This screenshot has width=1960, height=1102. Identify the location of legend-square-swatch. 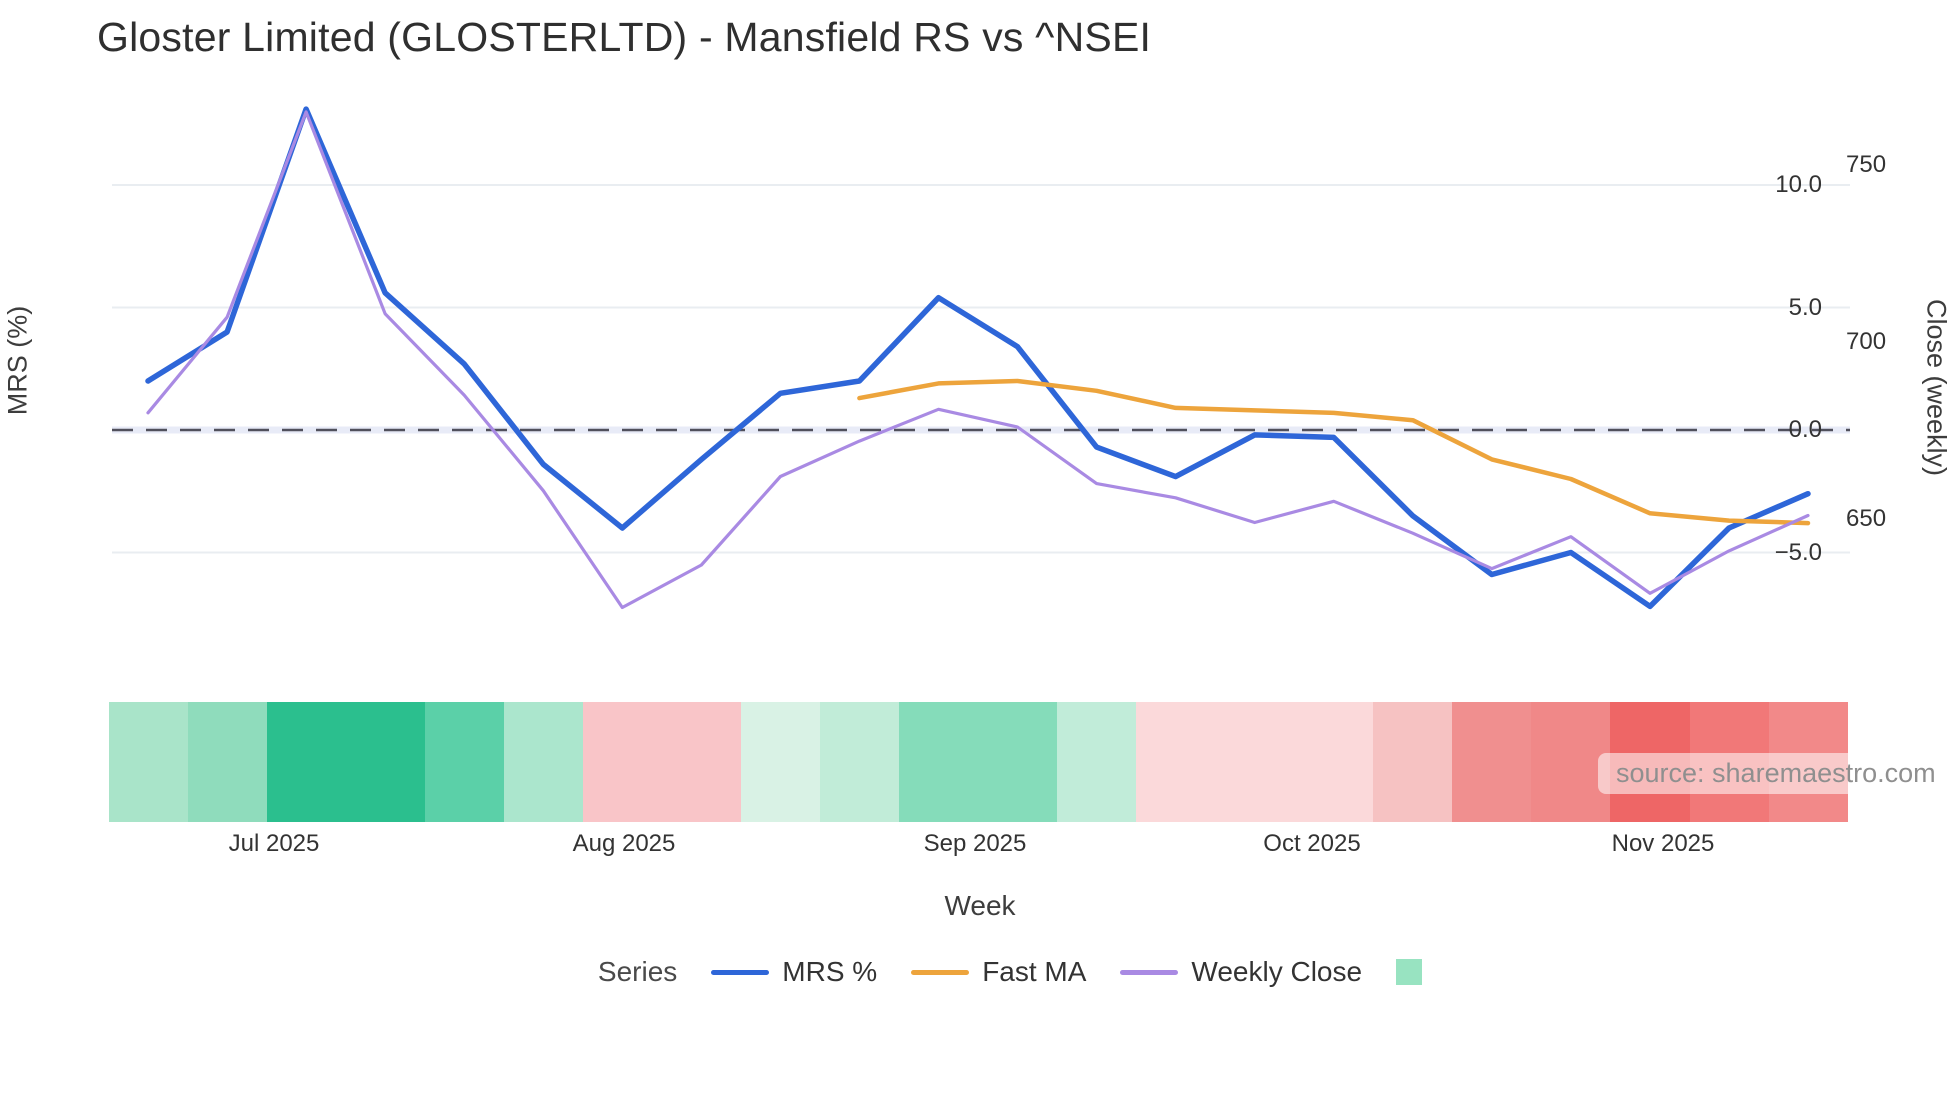
(1409, 972).